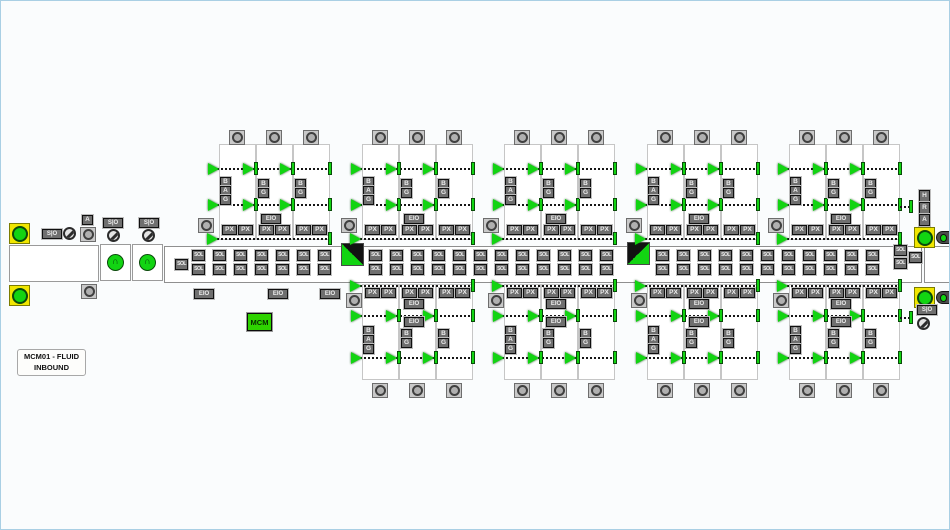  What do you see at coordinates (604, 293) in the screenshot?
I see `bottom-group-2-px-sensor: PX` at bounding box center [604, 293].